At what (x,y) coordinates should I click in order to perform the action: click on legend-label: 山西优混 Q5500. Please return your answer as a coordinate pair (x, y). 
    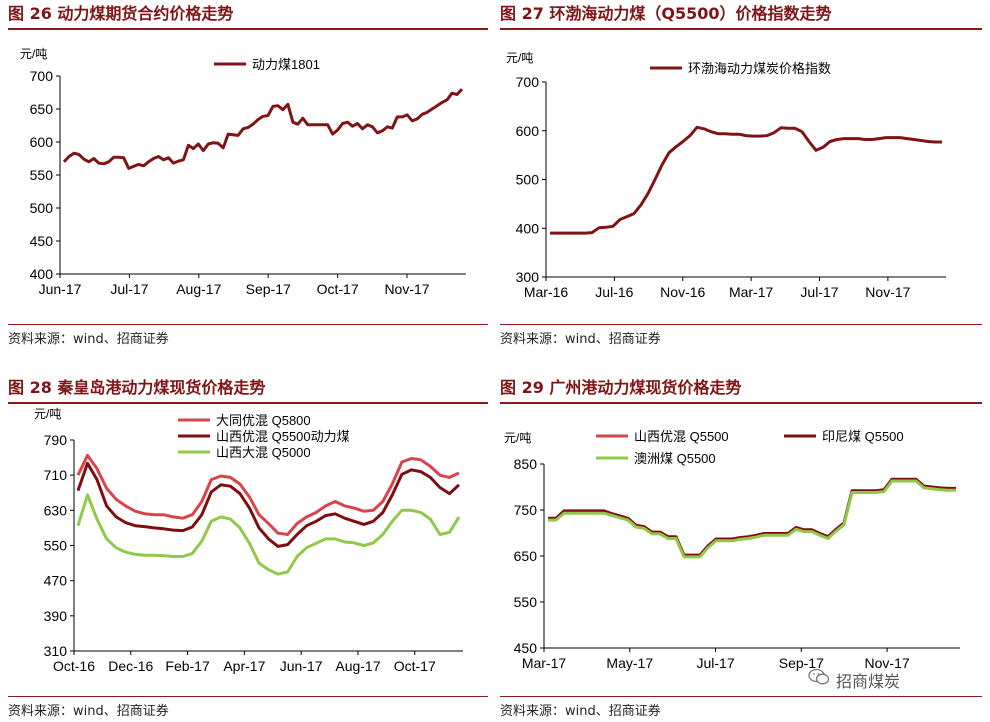
    Looking at the image, I should click on (681, 436).